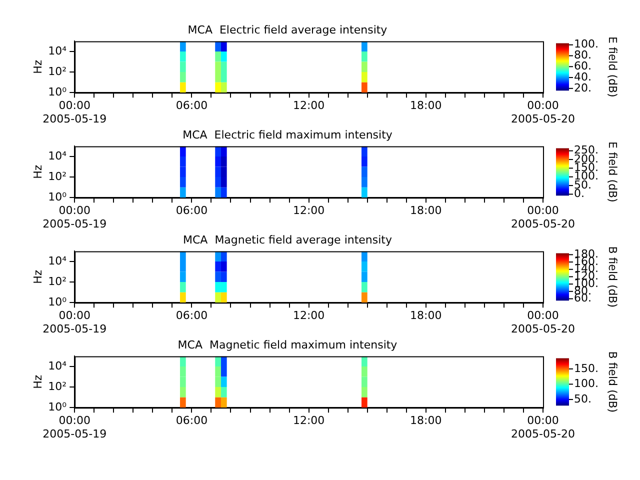  What do you see at coordinates (583, 87) in the screenshot?
I see `color-bar-label: 20.` at bounding box center [583, 87].